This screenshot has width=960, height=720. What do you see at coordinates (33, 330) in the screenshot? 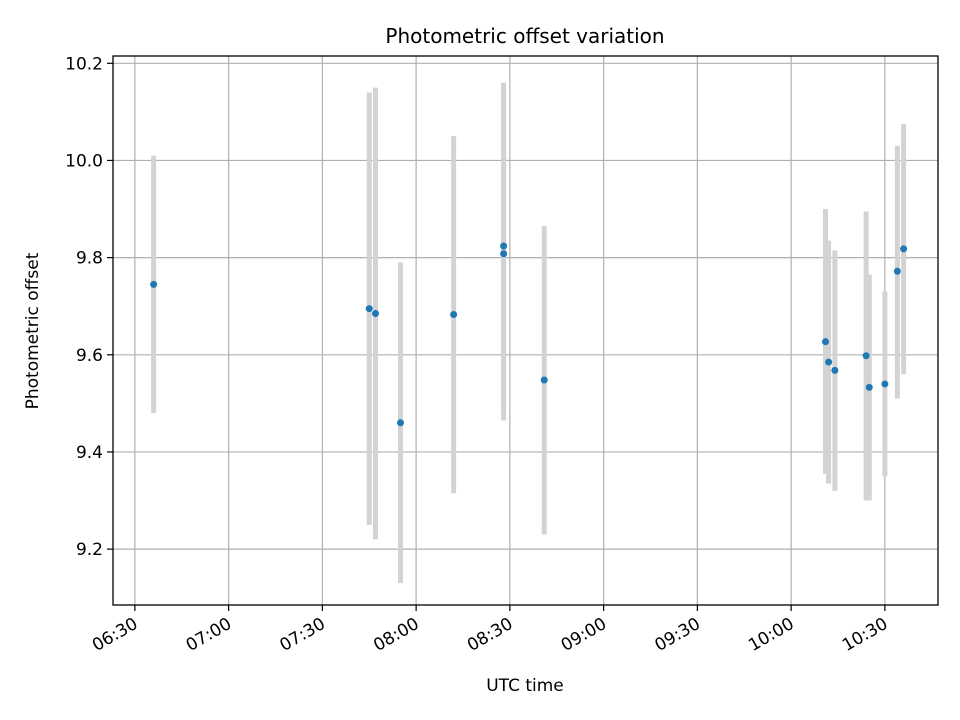
I see `y-axis-label: Photometric offset` at bounding box center [33, 330].